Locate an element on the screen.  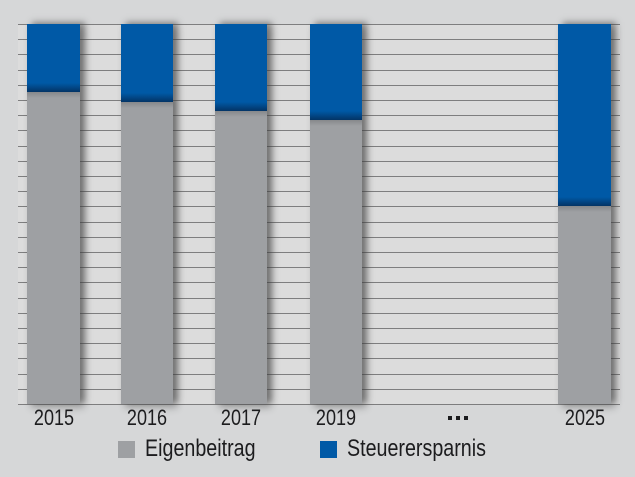
skipped-years-dots is located at coordinates (457, 418).